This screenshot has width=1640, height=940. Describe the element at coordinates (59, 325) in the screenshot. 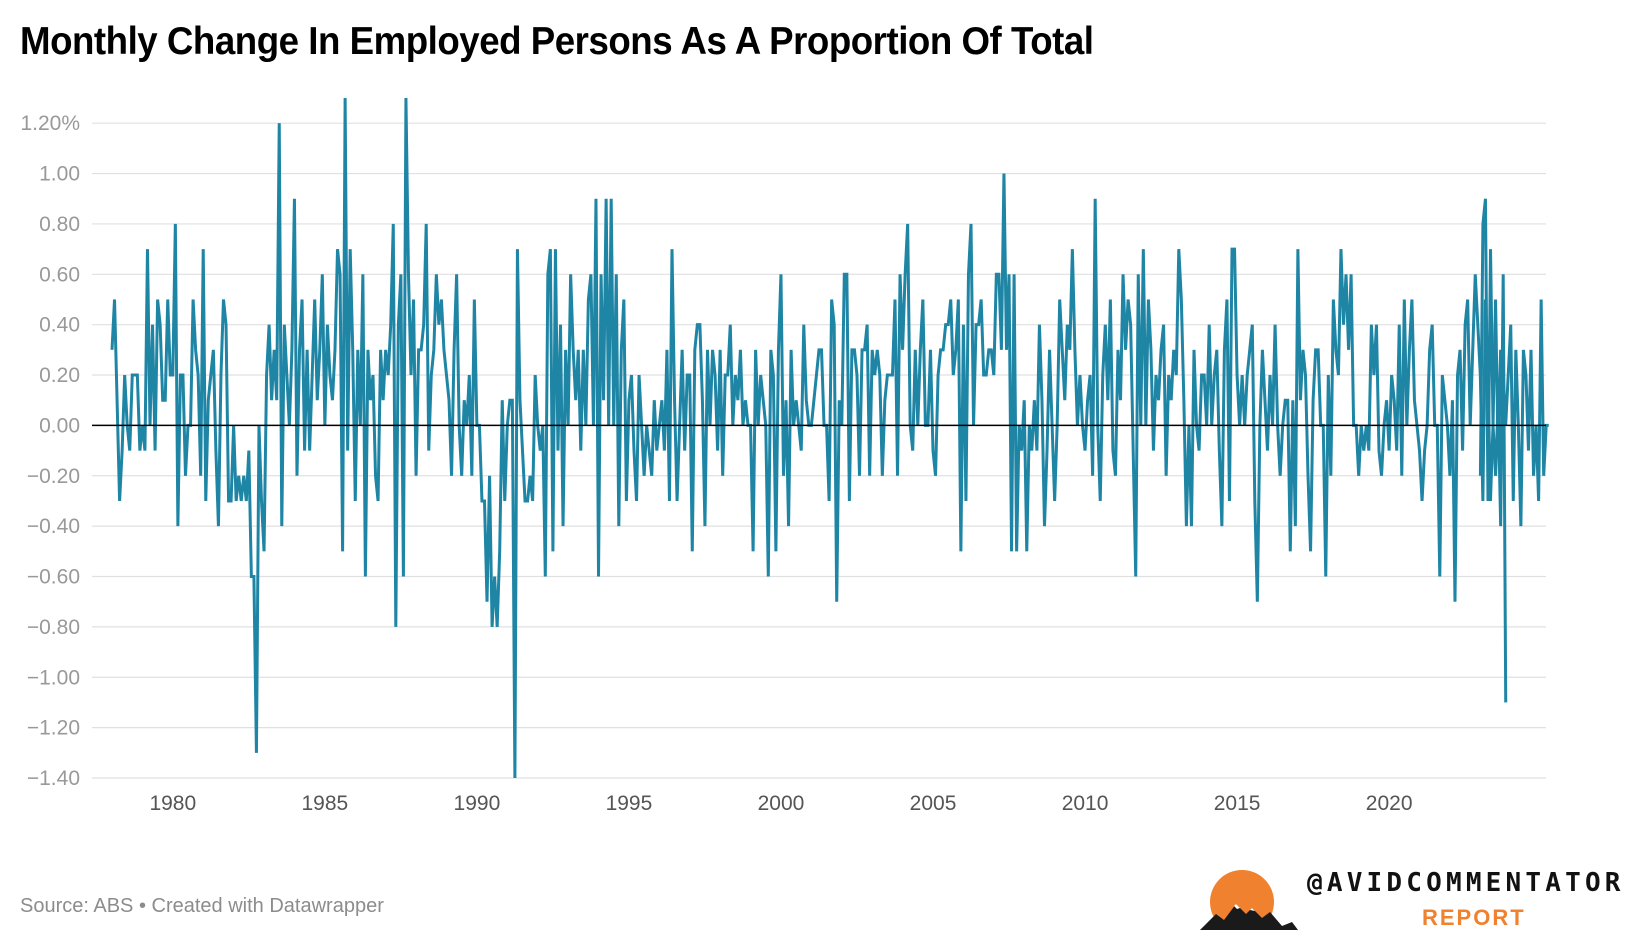

I see `y-tick-label: 0.40` at that location.